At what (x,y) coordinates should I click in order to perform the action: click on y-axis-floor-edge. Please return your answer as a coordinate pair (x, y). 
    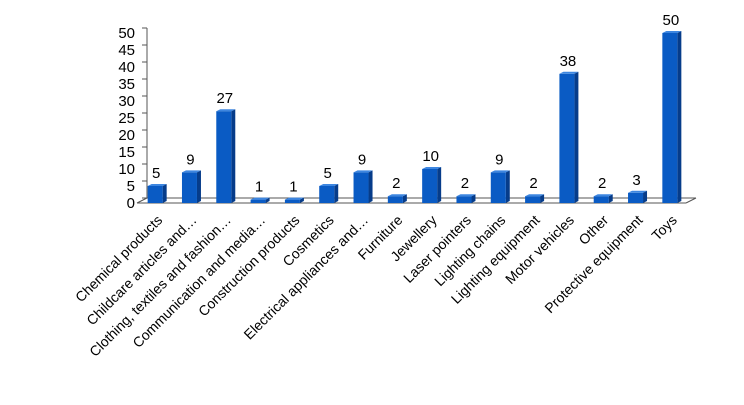
    Looking at the image, I should click on (142, 200).